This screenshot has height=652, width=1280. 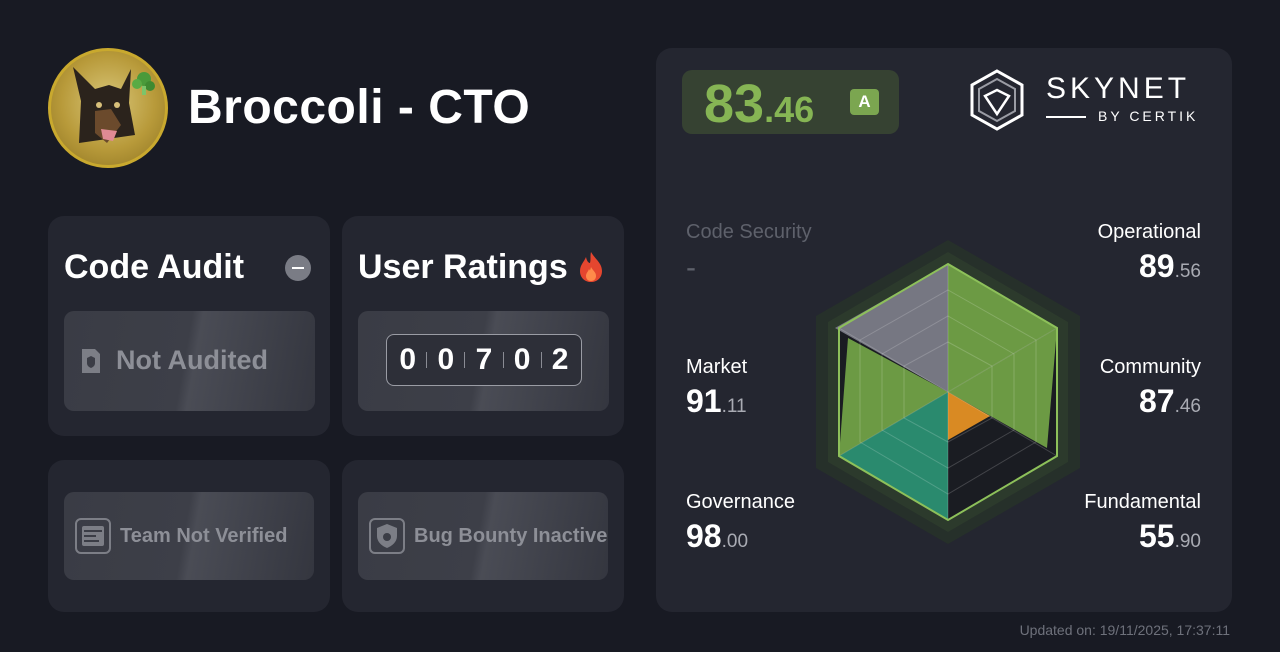 What do you see at coordinates (511, 536) in the screenshot?
I see `bug-bounty-status-text: Bug Bounty Inactive` at bounding box center [511, 536].